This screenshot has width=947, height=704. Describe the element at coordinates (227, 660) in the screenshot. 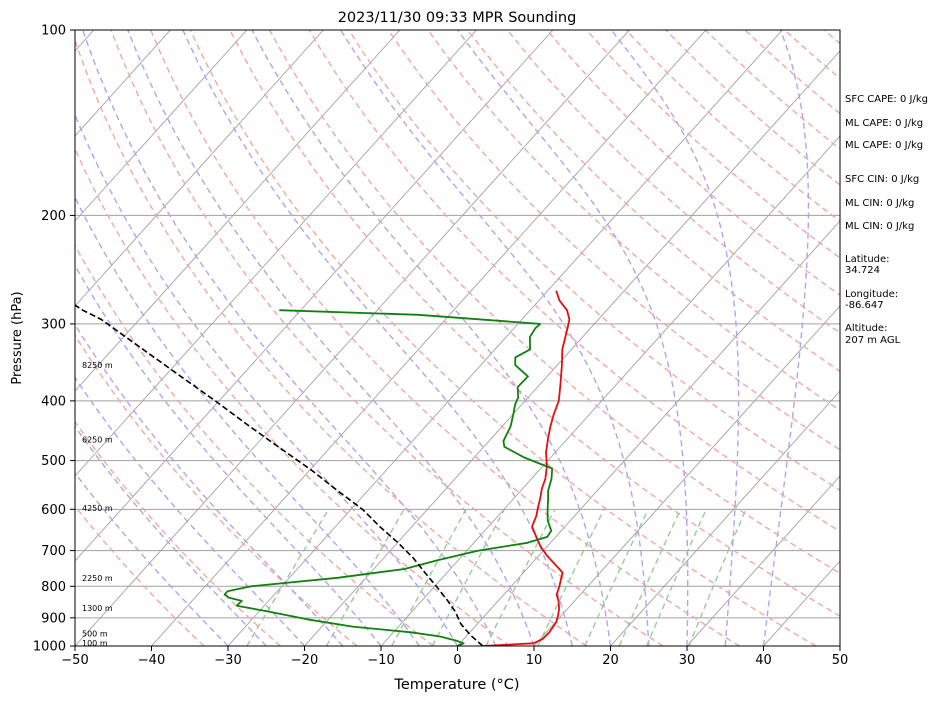

I see `x-tick-label: −30` at that location.